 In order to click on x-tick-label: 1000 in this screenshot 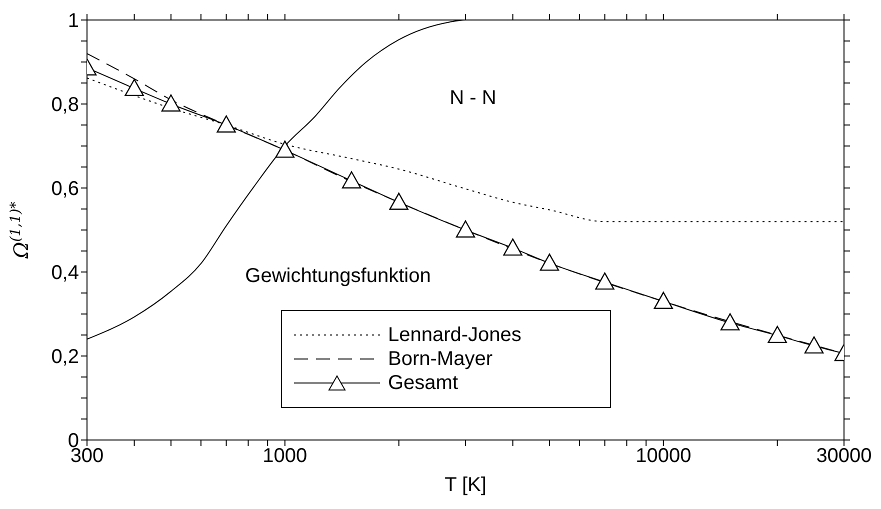, I will do `click(285, 456)`.